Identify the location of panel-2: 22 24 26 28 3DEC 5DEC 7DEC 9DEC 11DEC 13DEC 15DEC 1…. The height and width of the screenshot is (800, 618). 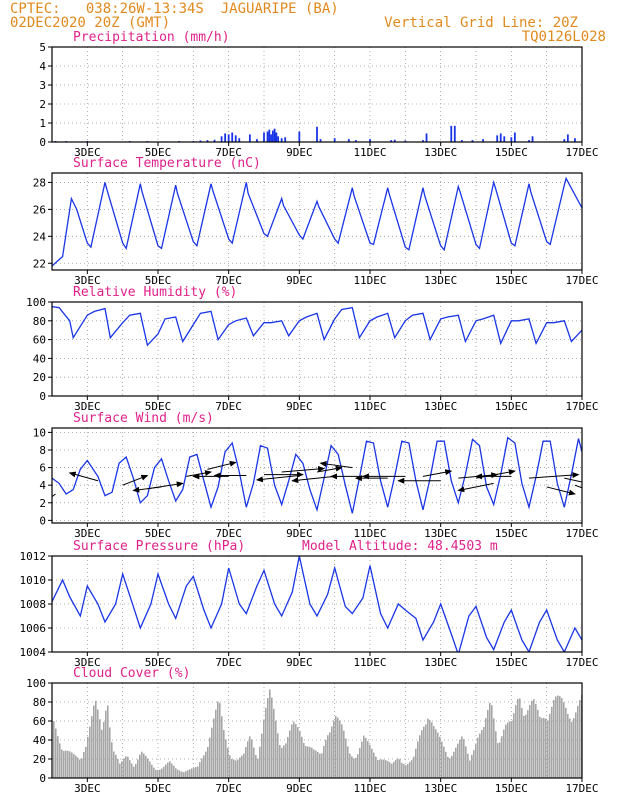
(316, 221).